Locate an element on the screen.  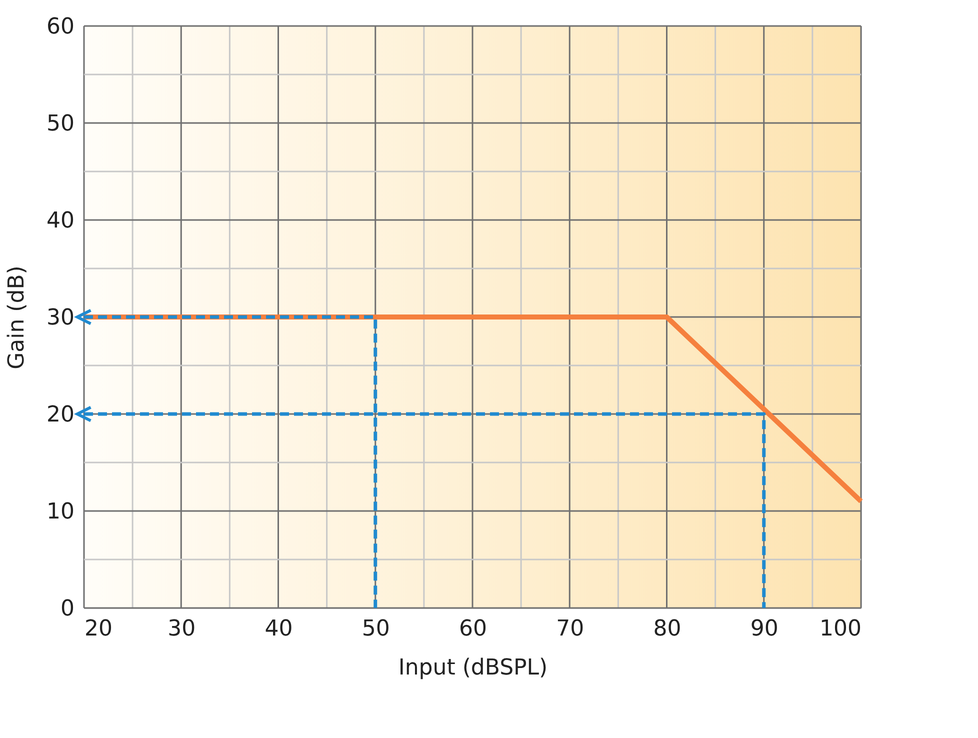
y-tick-label: 30 is located at coordinates (60, 318).